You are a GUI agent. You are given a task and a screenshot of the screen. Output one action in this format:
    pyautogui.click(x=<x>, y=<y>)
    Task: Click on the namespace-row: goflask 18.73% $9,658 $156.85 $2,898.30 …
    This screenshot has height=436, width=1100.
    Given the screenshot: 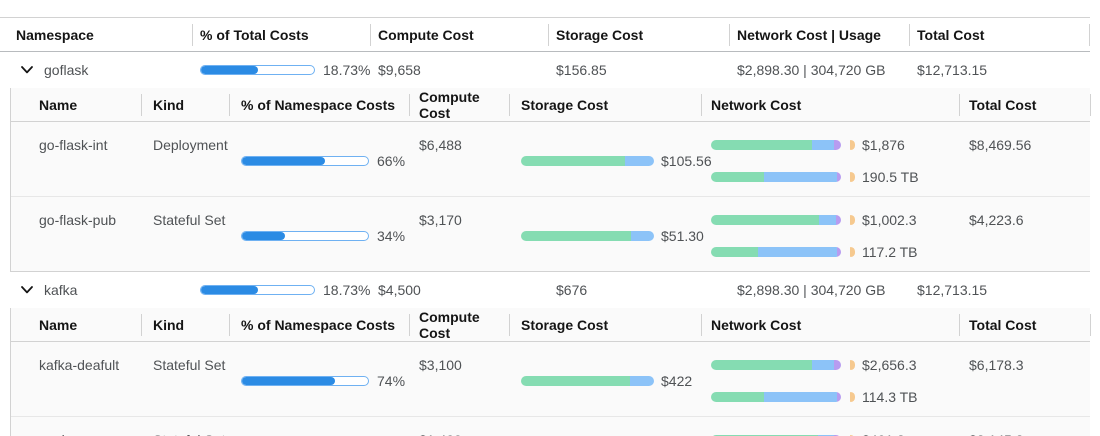 What is the action you would take?
    pyautogui.click(x=545, y=70)
    